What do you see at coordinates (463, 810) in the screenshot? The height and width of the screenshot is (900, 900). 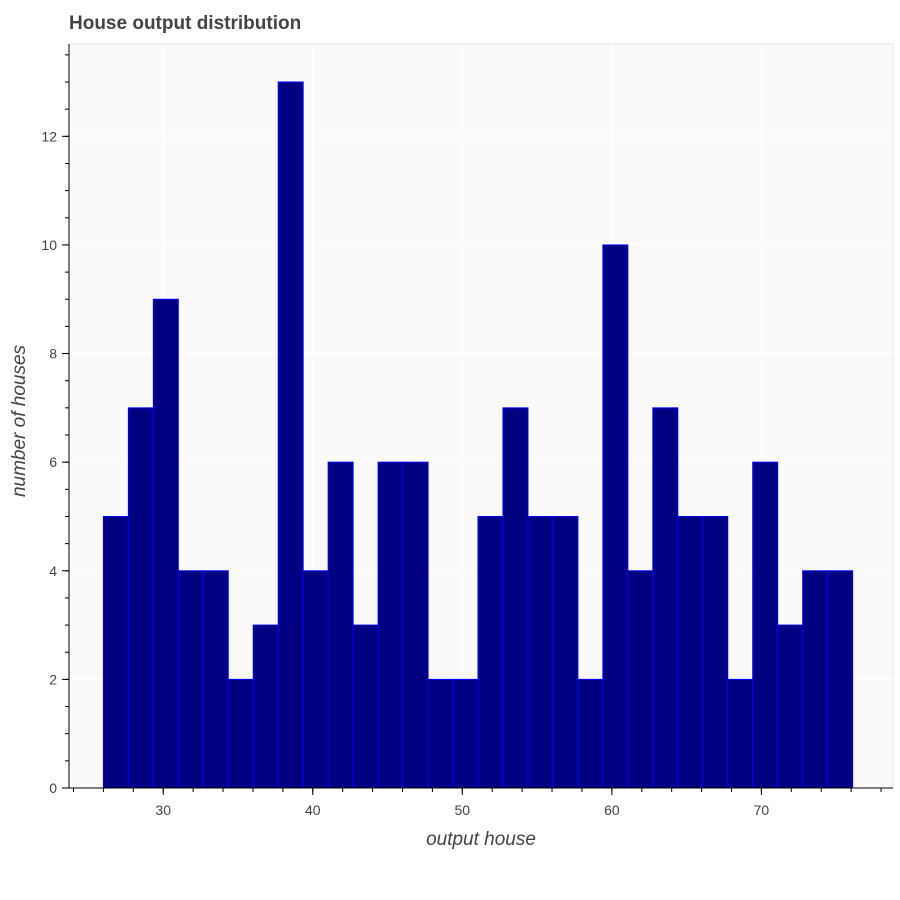 I see `x-tick-label: 50` at bounding box center [463, 810].